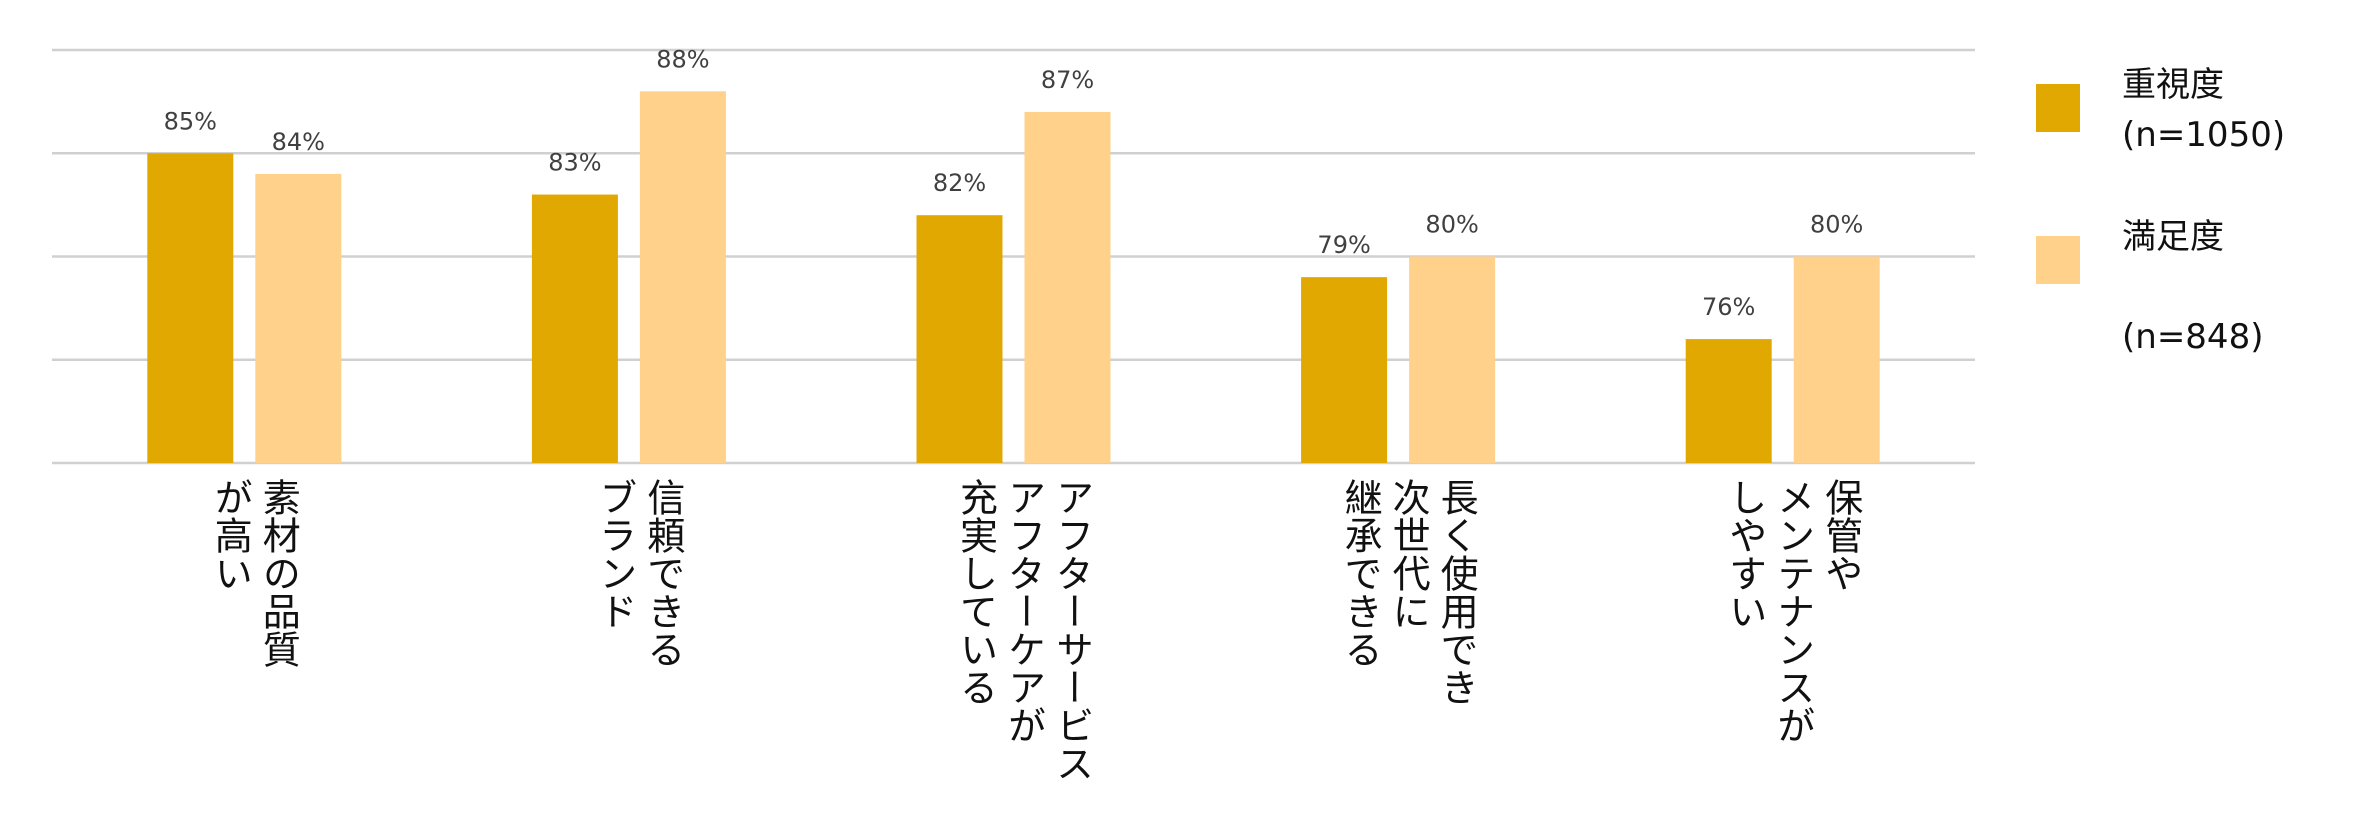 The height and width of the screenshot is (828, 2362). I want to click on legend-item-satisfaction: 満足度 (n=848), so click(2149, 287).